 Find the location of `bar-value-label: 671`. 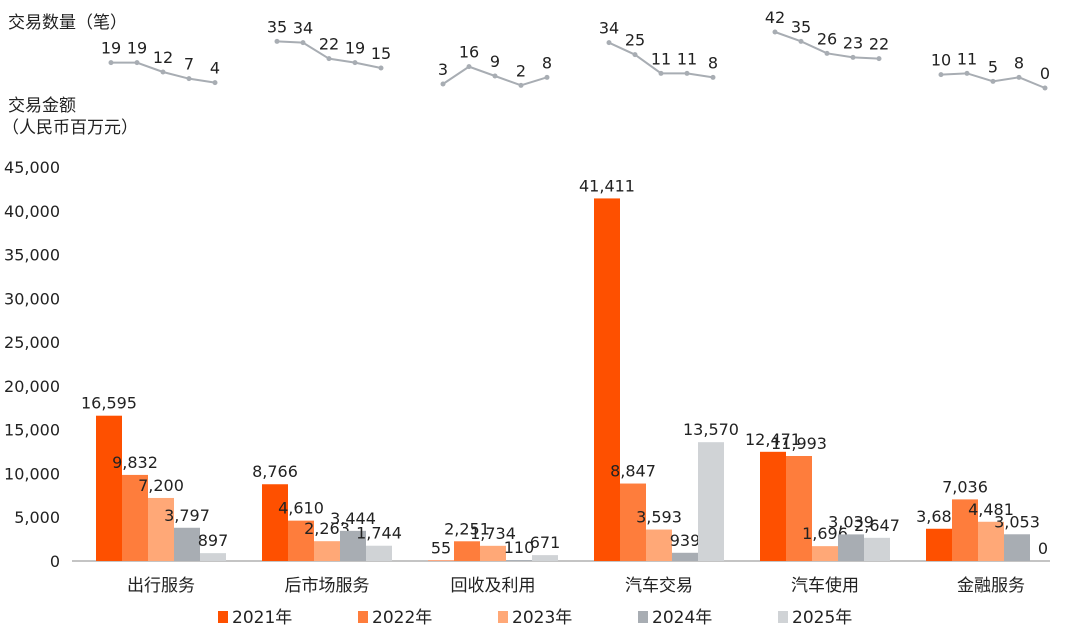

bar-value-label: 671 is located at coordinates (545, 542).